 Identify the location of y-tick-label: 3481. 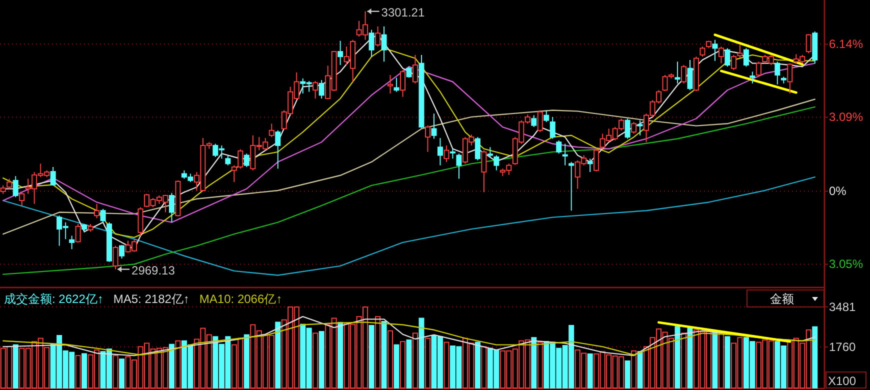
(842, 307).